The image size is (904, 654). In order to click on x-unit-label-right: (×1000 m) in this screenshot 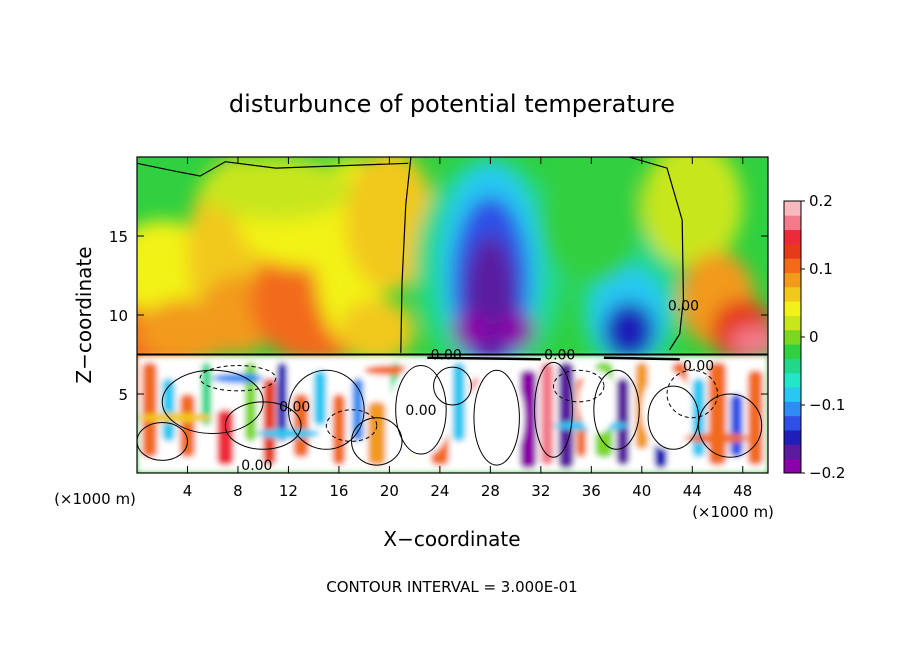, I will do `click(733, 512)`.